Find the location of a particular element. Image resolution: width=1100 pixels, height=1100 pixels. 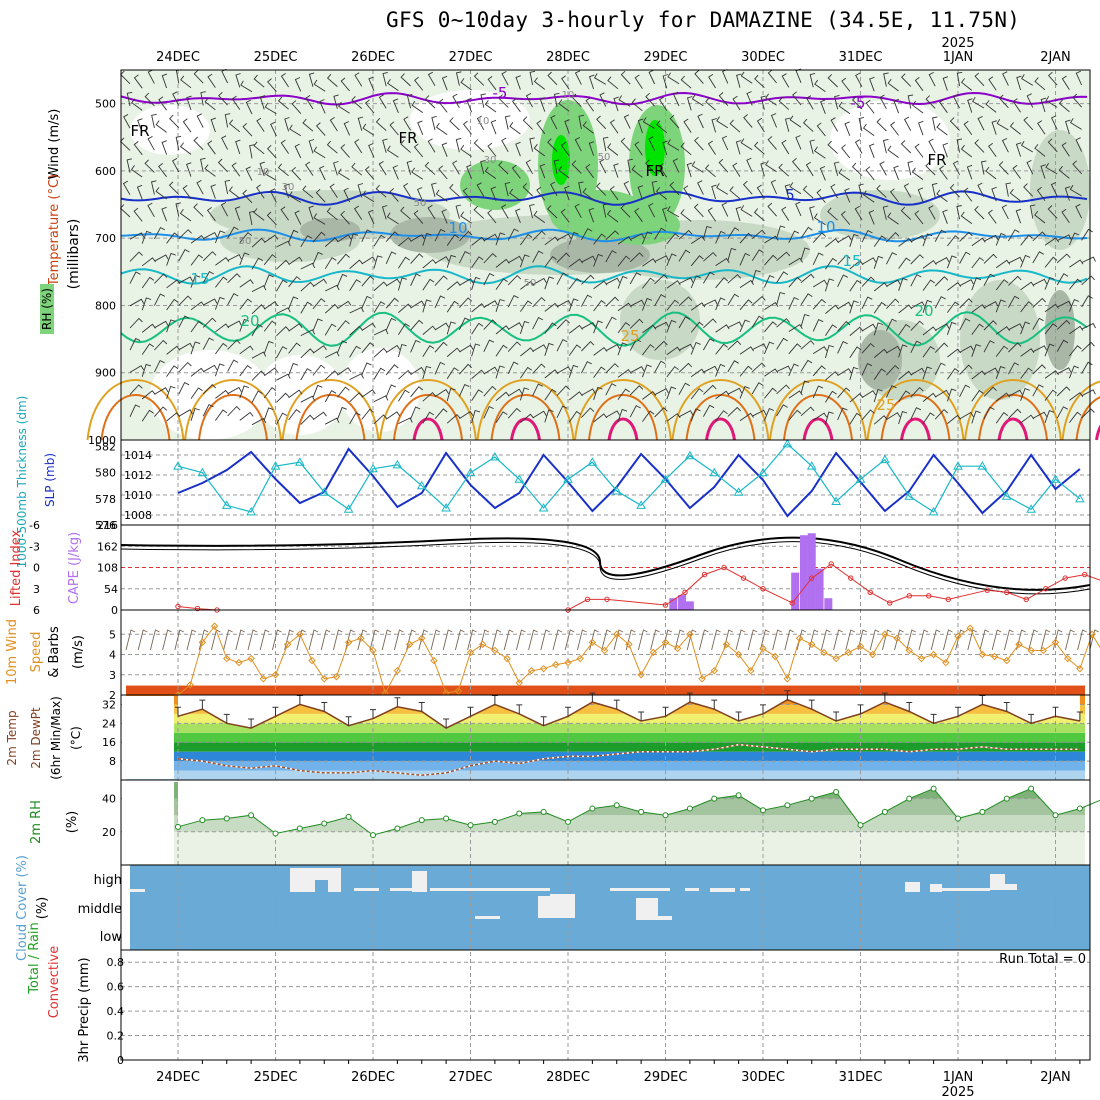

pressure-tick-label: 800 is located at coordinates (105, 305).